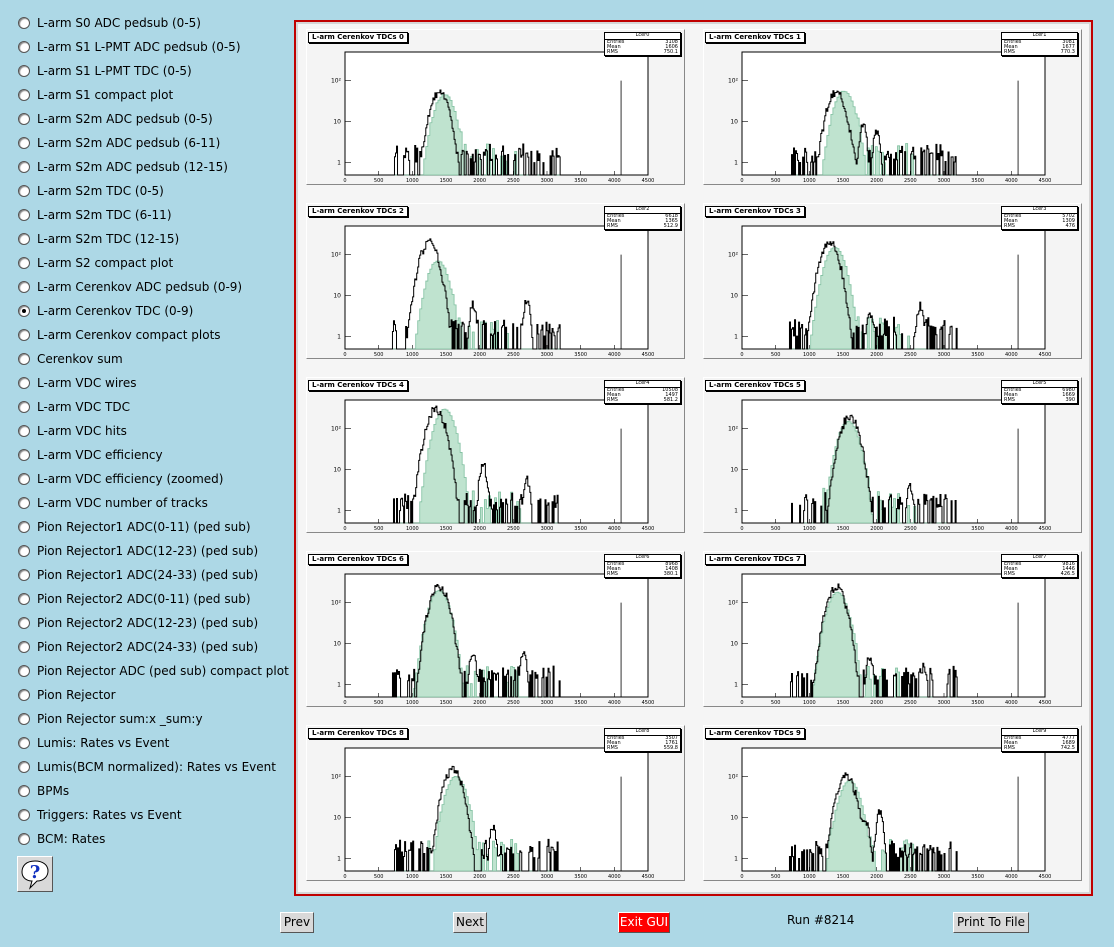  What do you see at coordinates (479, 703) in the screenshot?
I see `x-tick-label: 2000` at bounding box center [479, 703].